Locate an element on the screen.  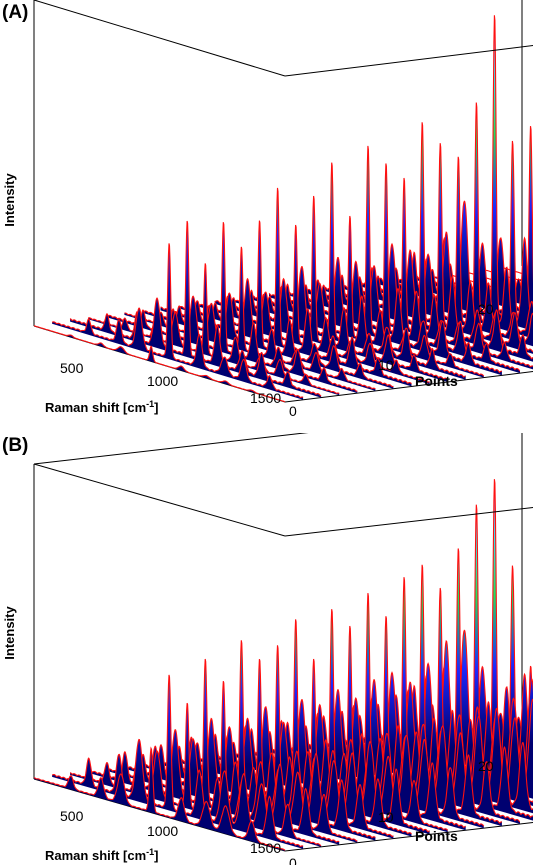
axis-box-front-b is located at coordinates (283, 500).